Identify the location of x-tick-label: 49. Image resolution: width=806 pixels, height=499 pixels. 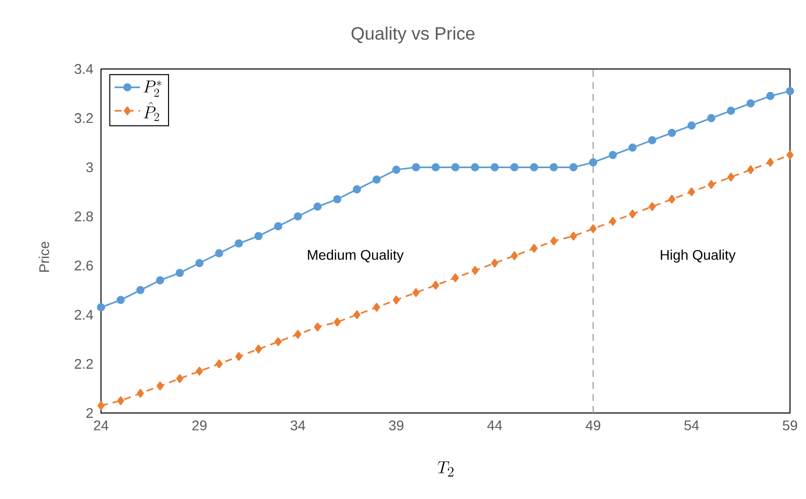
(593, 425).